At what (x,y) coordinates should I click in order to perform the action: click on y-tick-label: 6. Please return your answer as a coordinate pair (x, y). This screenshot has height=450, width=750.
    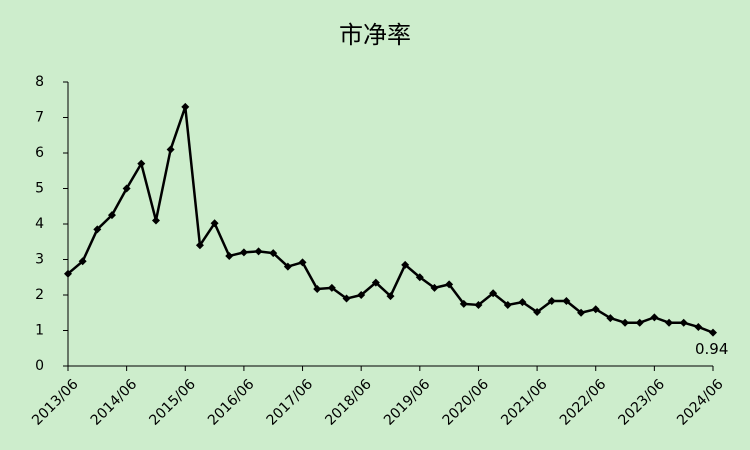
    Looking at the image, I should click on (39, 153).